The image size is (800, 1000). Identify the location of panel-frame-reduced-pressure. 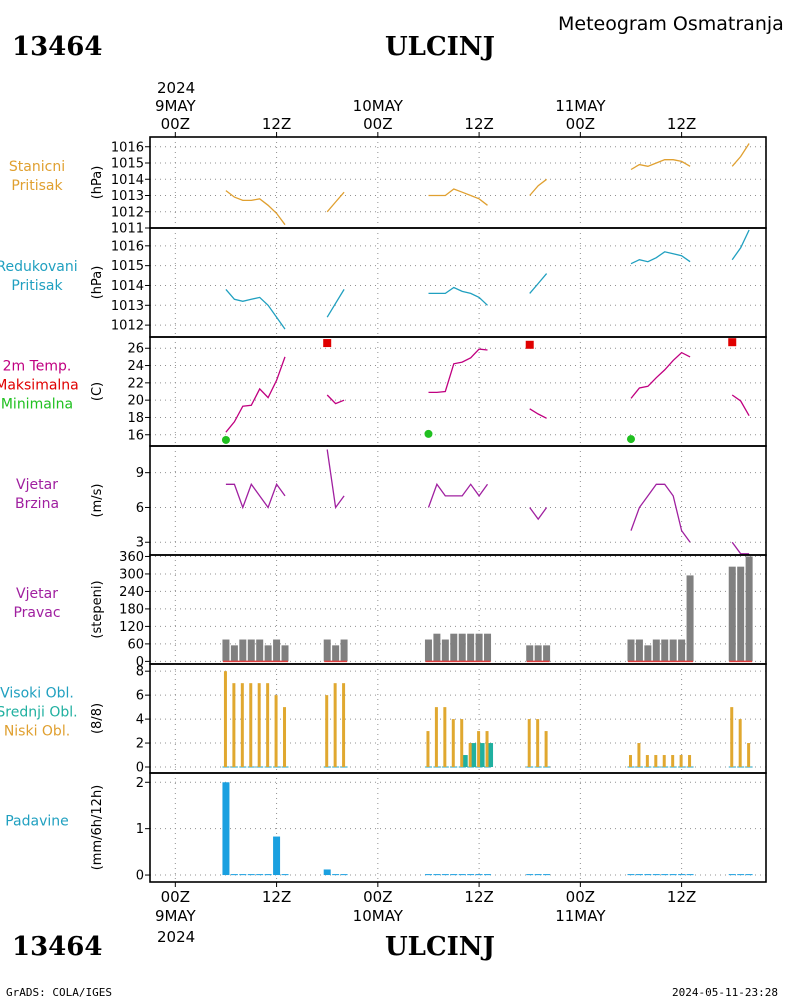
(458, 282).